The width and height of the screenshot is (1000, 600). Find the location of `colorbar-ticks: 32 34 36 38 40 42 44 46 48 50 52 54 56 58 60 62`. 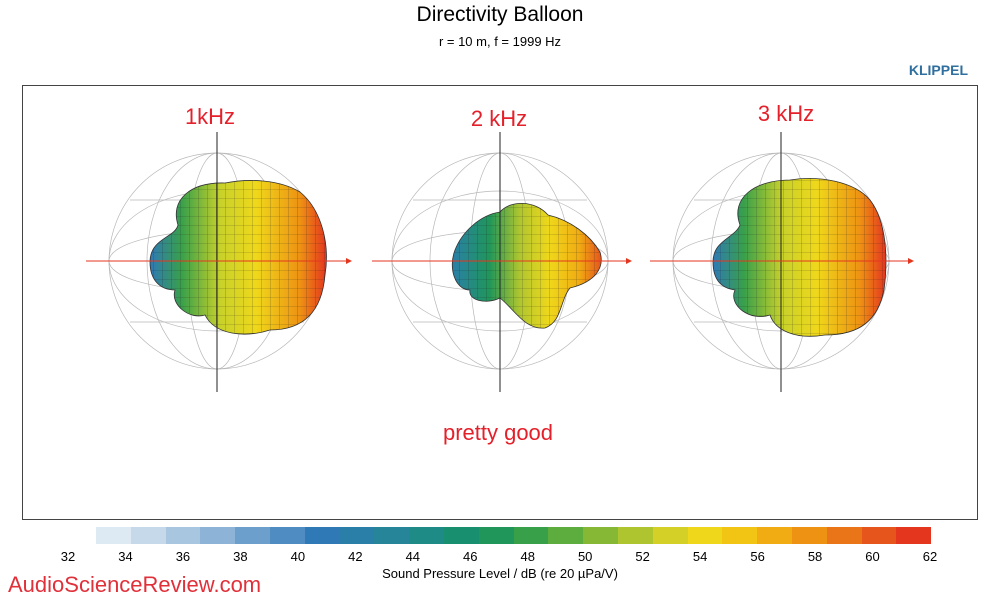

colorbar-ticks: 32 34 36 38 40 42 44 46 48 50 52 54 56 58 60 62 is located at coordinates (500, 557).